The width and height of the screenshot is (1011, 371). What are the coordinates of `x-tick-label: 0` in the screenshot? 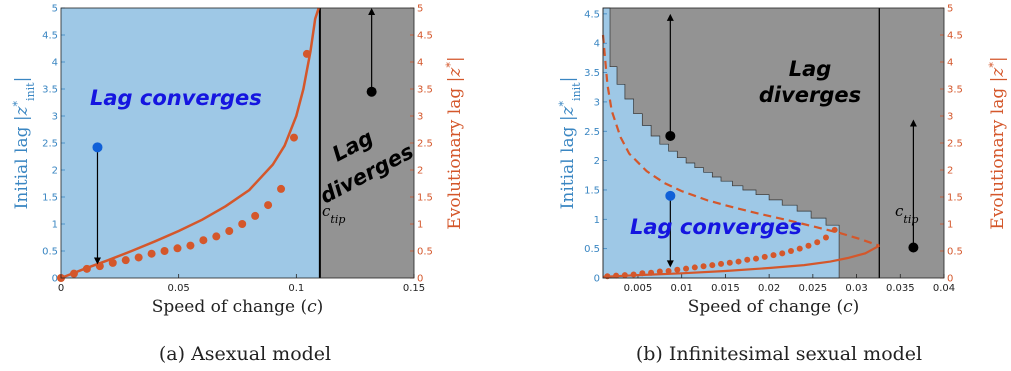 It's located at (61, 288).